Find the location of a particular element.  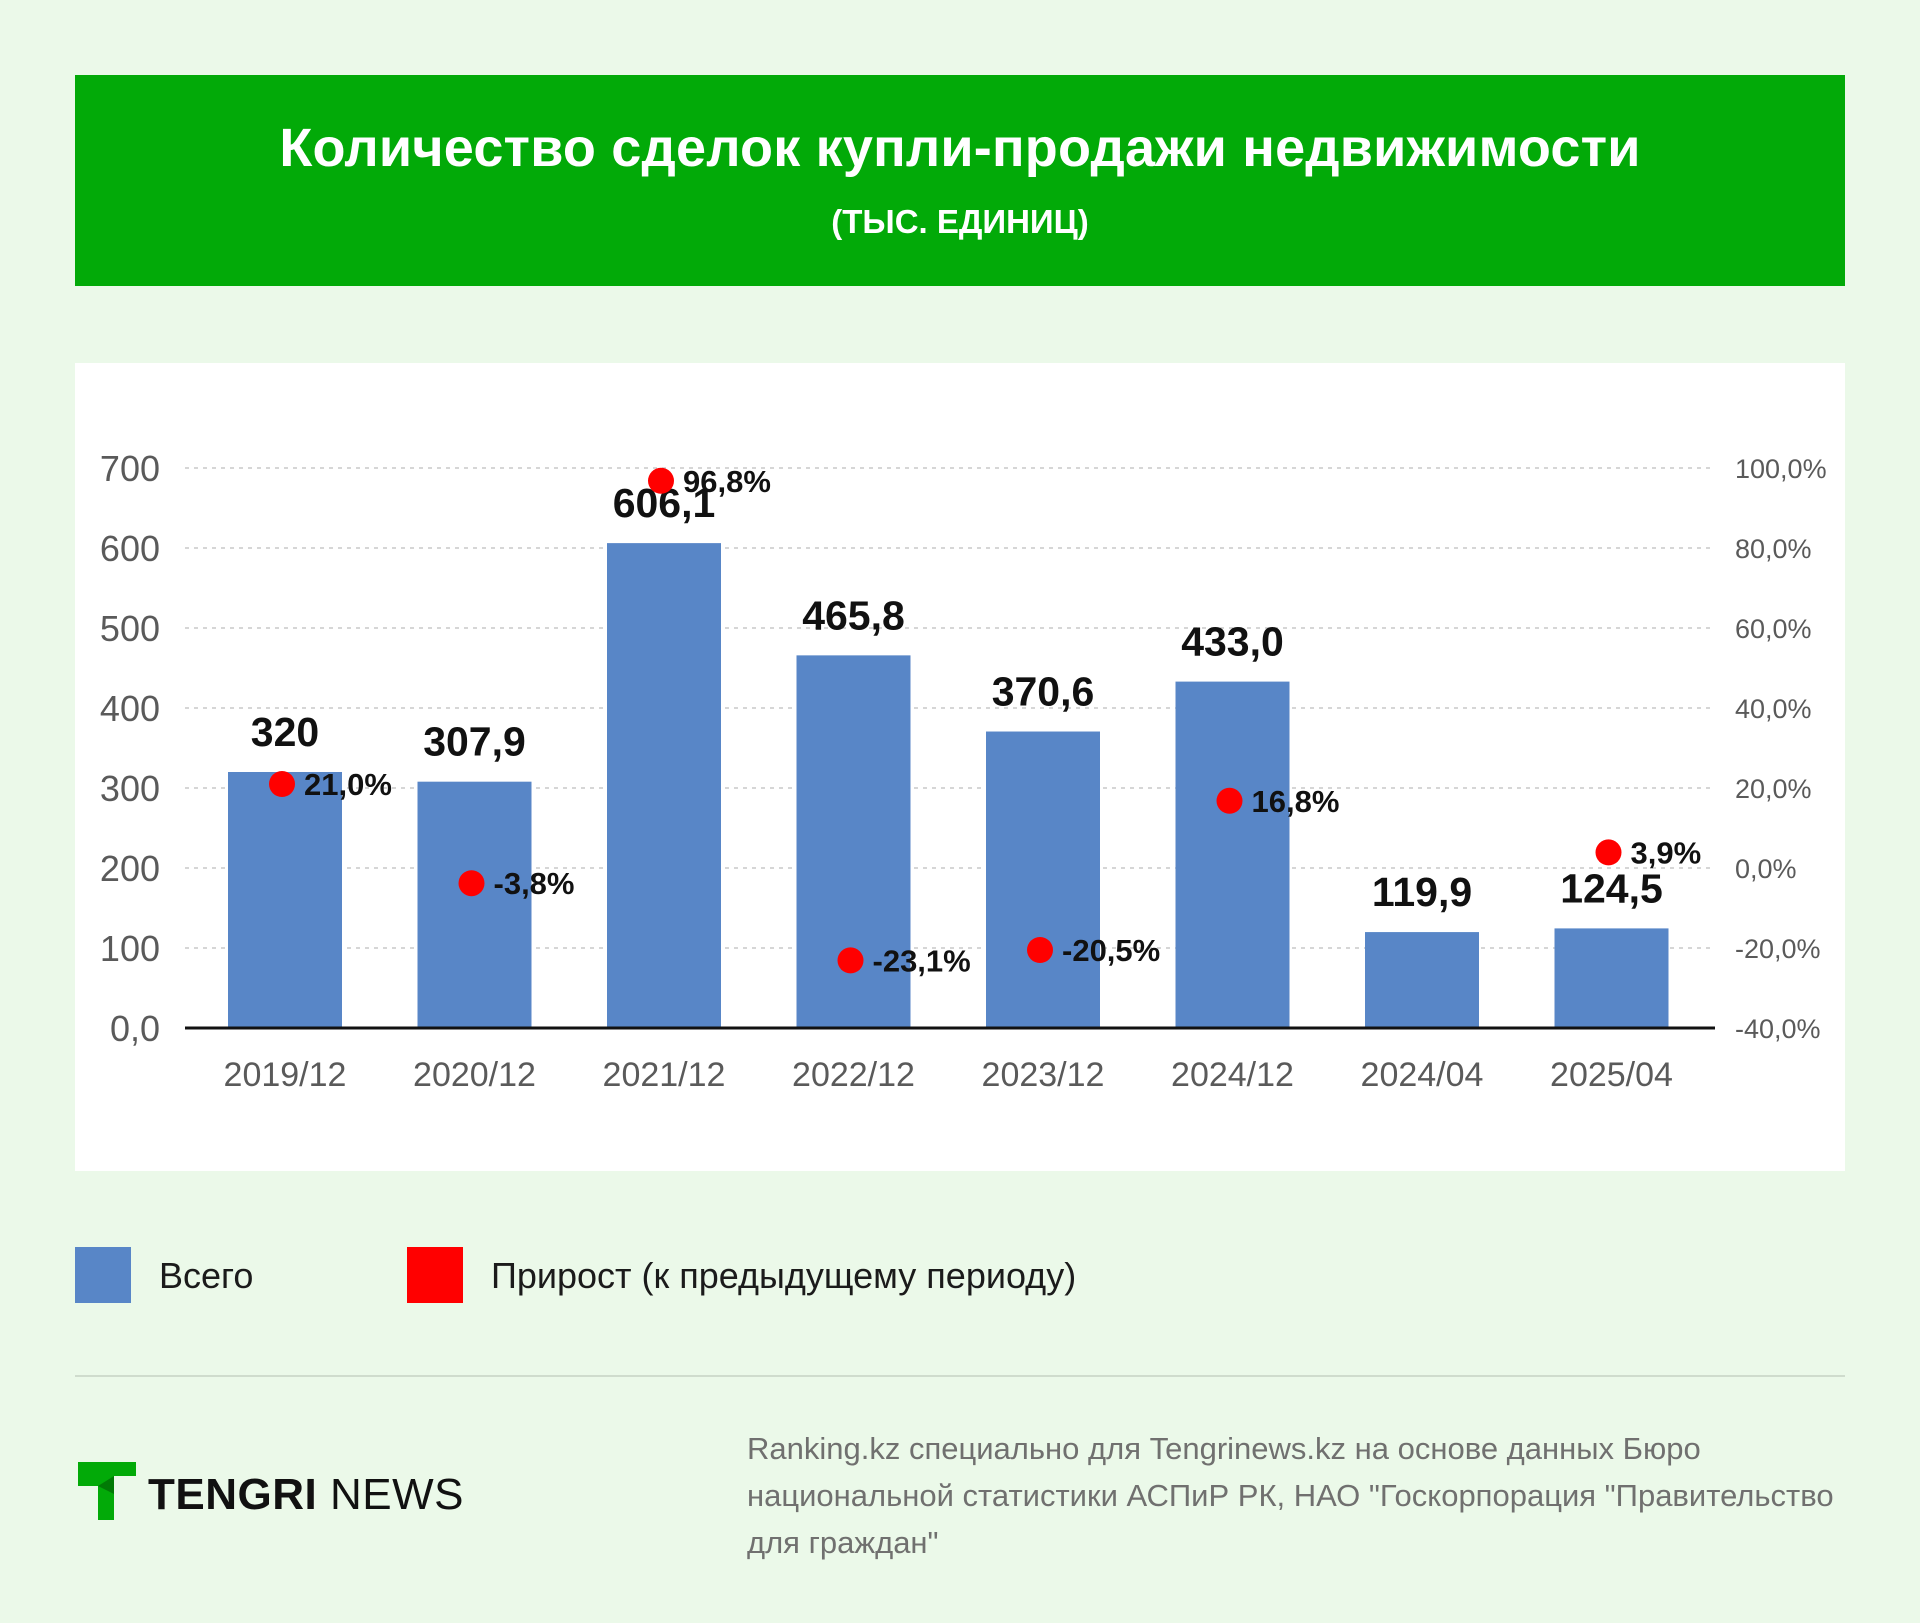

growth-label: 21,0% is located at coordinates (348, 784).